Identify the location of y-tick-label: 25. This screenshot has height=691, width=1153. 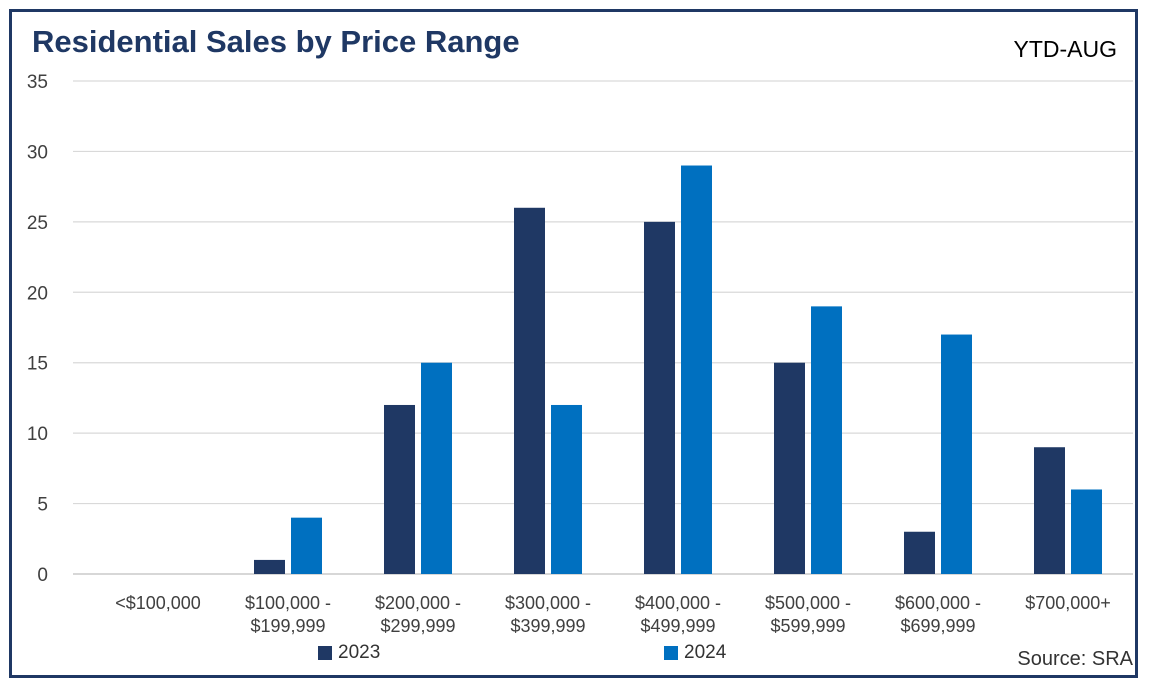
(37, 223).